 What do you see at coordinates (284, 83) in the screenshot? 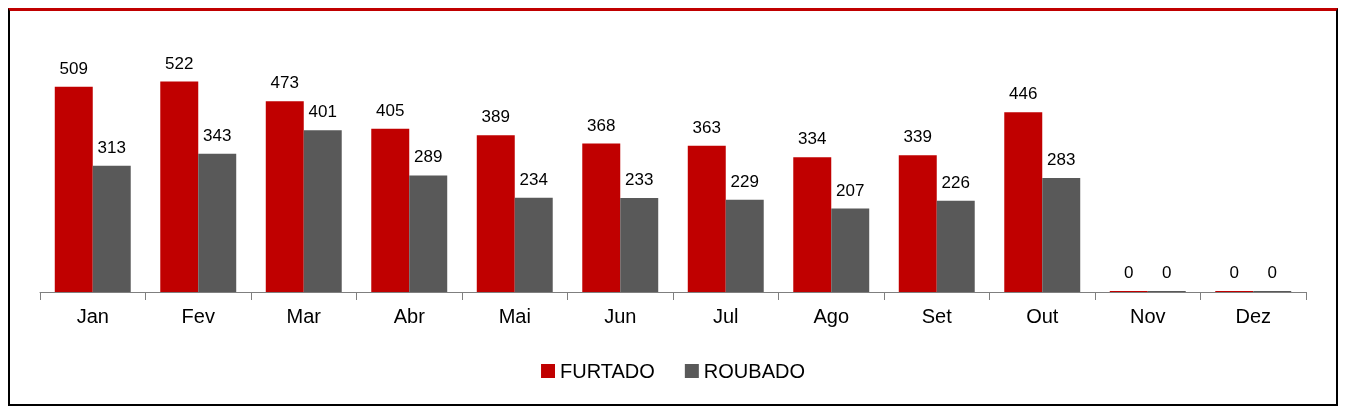
I see `data-label: 473` at bounding box center [284, 83].